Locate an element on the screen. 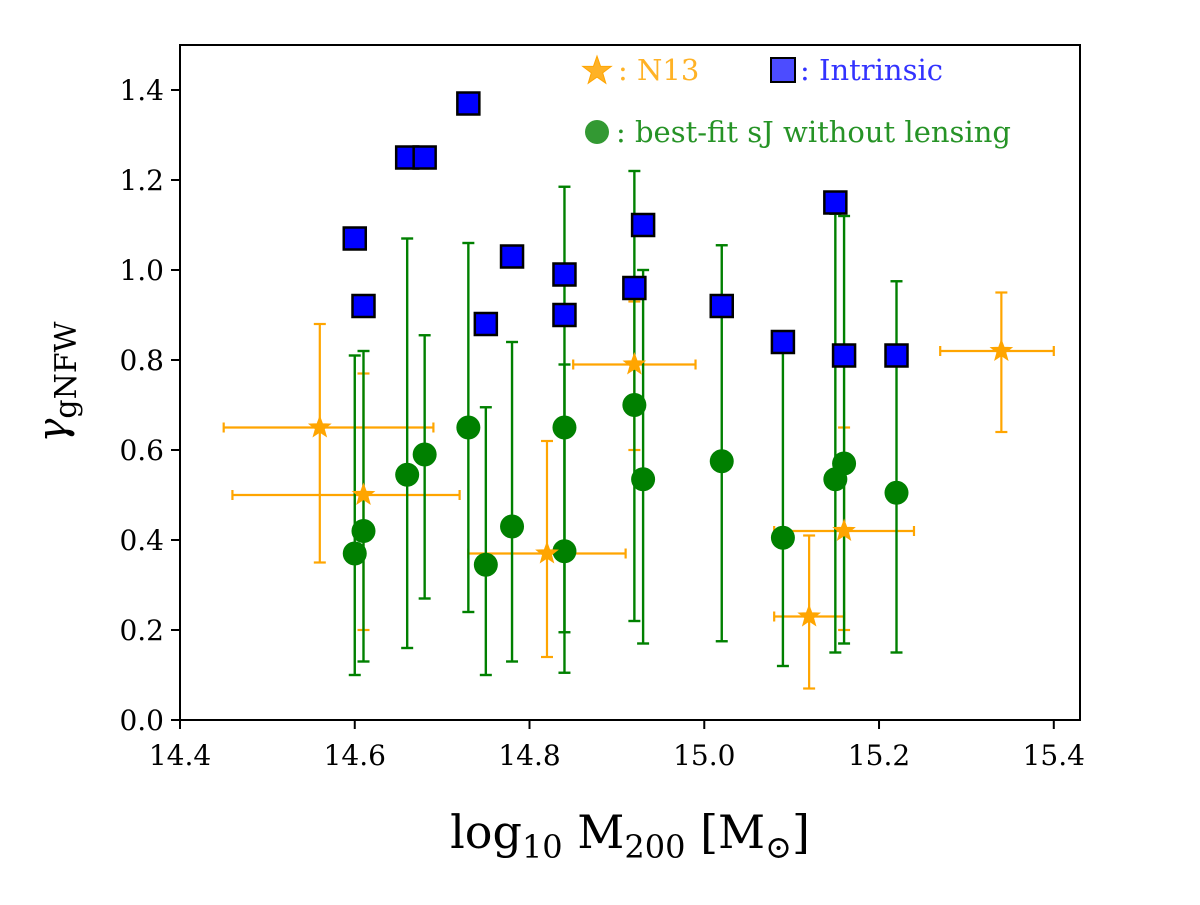  y-axis-label-symbol: γ is located at coordinates (53, 431).